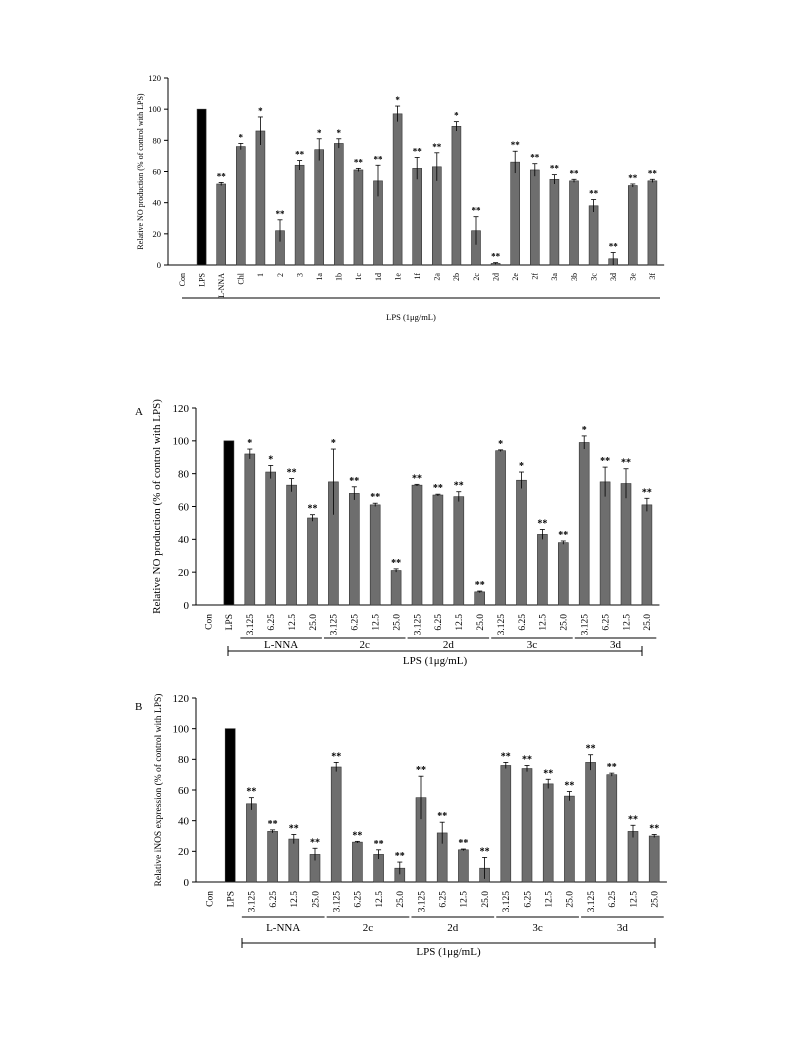  I want to click on category-label: 2f, so click(535, 276).